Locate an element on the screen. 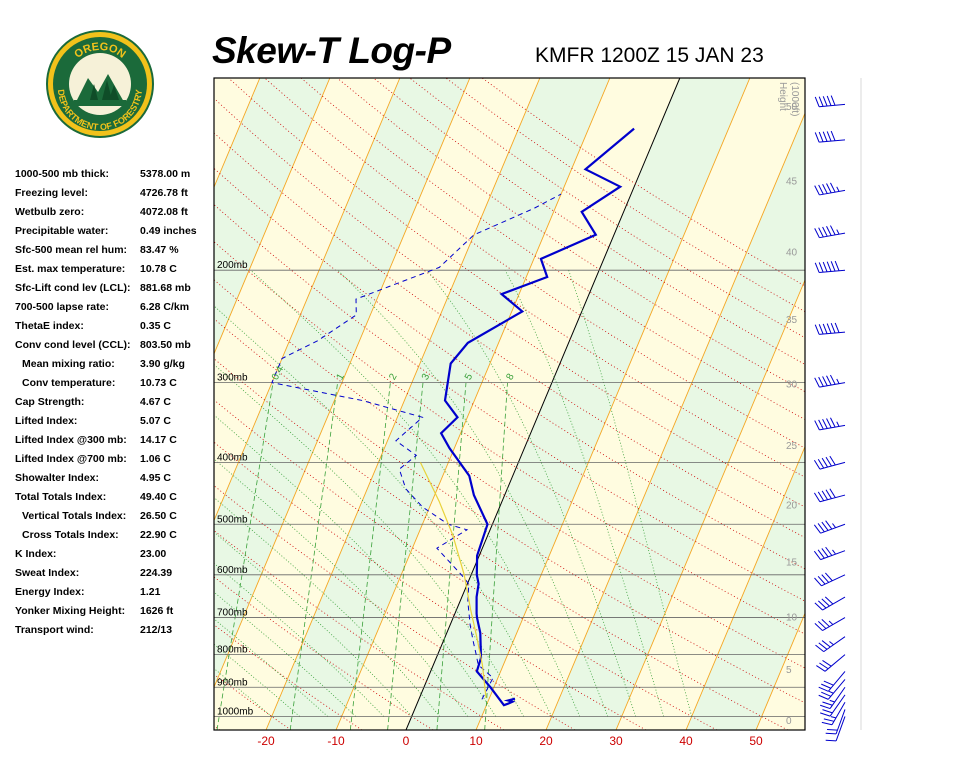  index-value: 4726.78 ft is located at coordinates (164, 193).